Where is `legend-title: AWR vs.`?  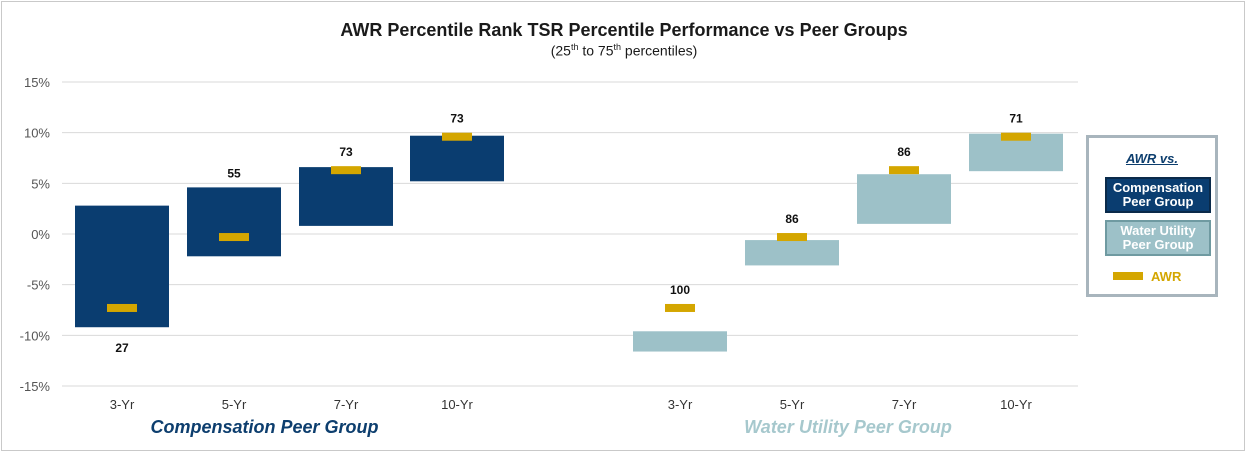
legend-title: AWR vs. is located at coordinates (1151, 158).